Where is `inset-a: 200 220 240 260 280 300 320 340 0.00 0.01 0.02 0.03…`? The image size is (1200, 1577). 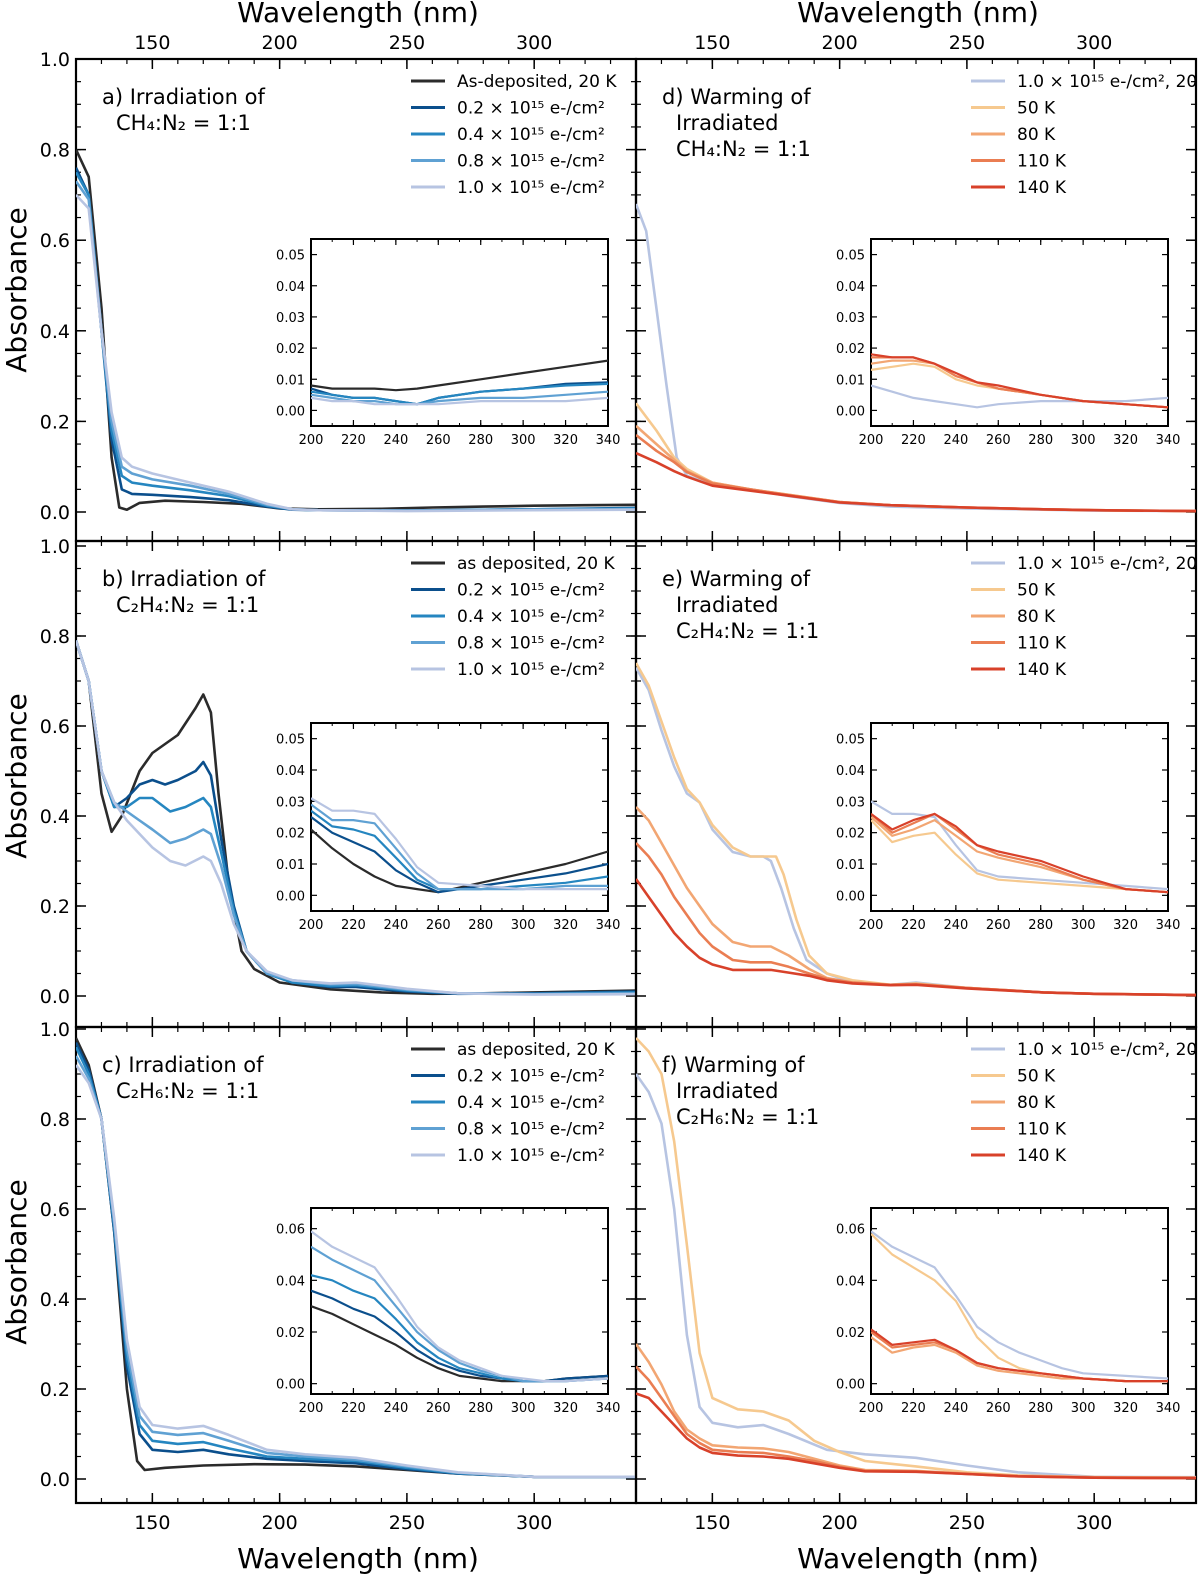 inset-a: 200 220 240 260 280 300 320 340 0.00 0.01 0.02 0.03… is located at coordinates (448, 343).